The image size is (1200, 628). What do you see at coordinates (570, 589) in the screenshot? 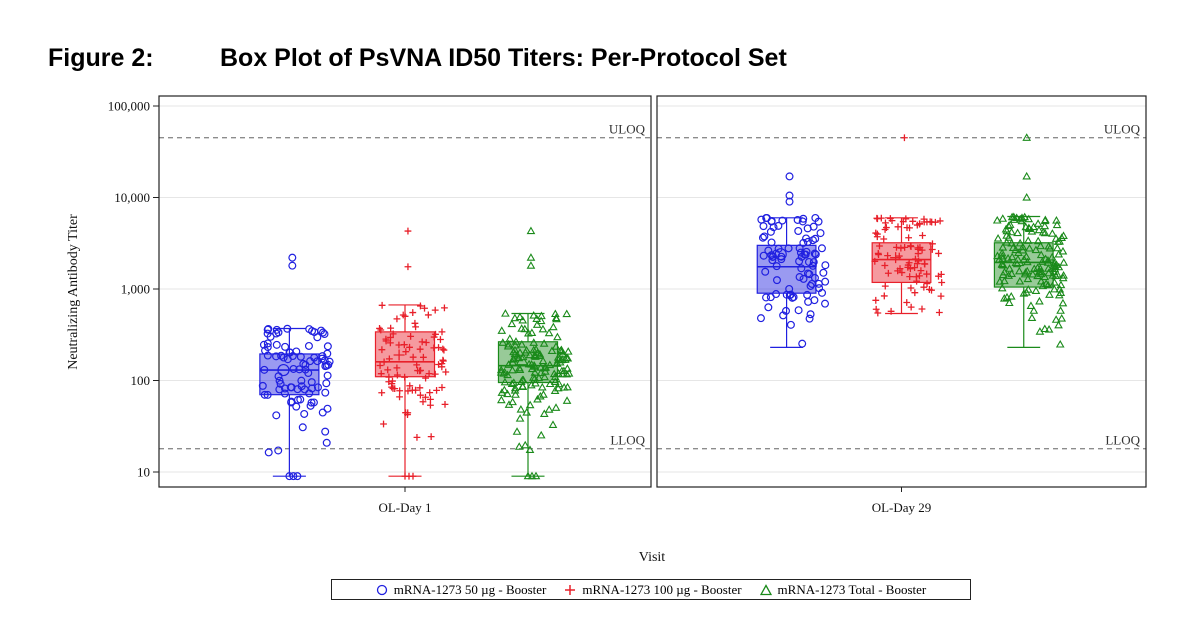
I see `legend-plus-marker` at bounding box center [570, 589].